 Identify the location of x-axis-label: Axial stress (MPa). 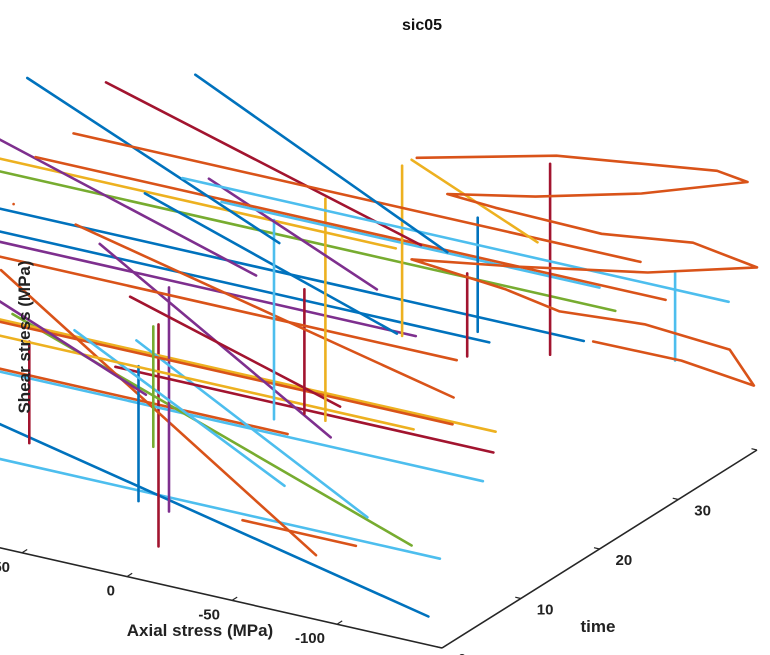
(200, 630).